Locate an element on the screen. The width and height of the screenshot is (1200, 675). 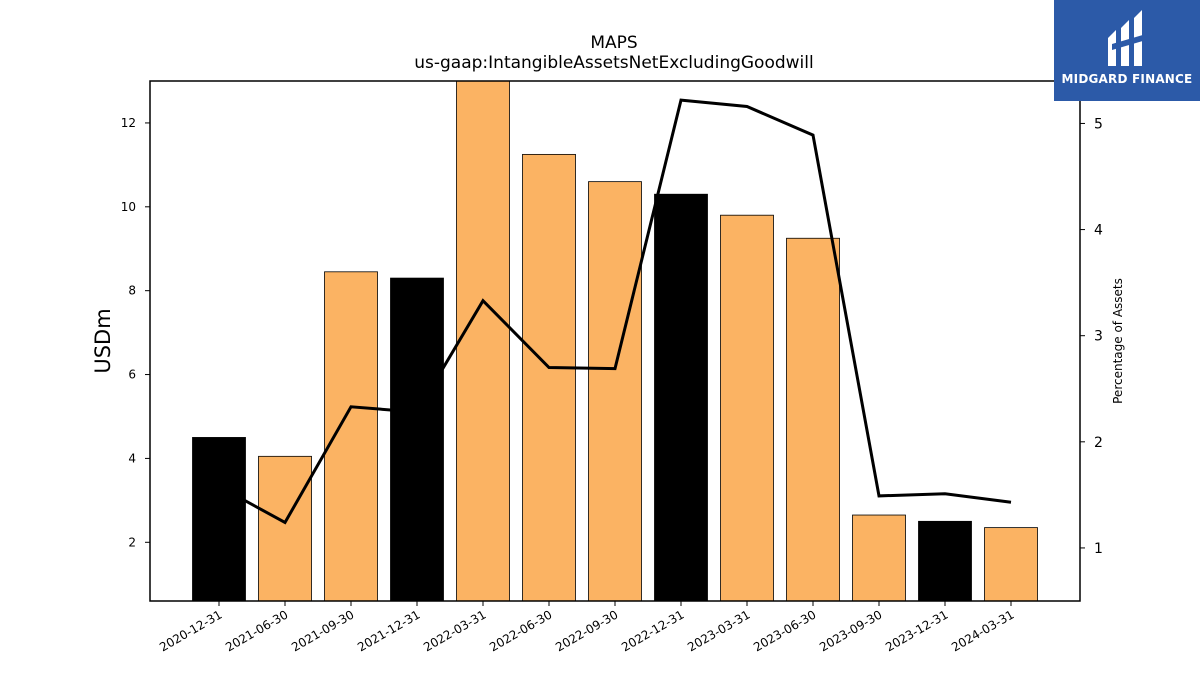
brand-logo: MIDGARD FINANCE is located at coordinates (1127, 50).